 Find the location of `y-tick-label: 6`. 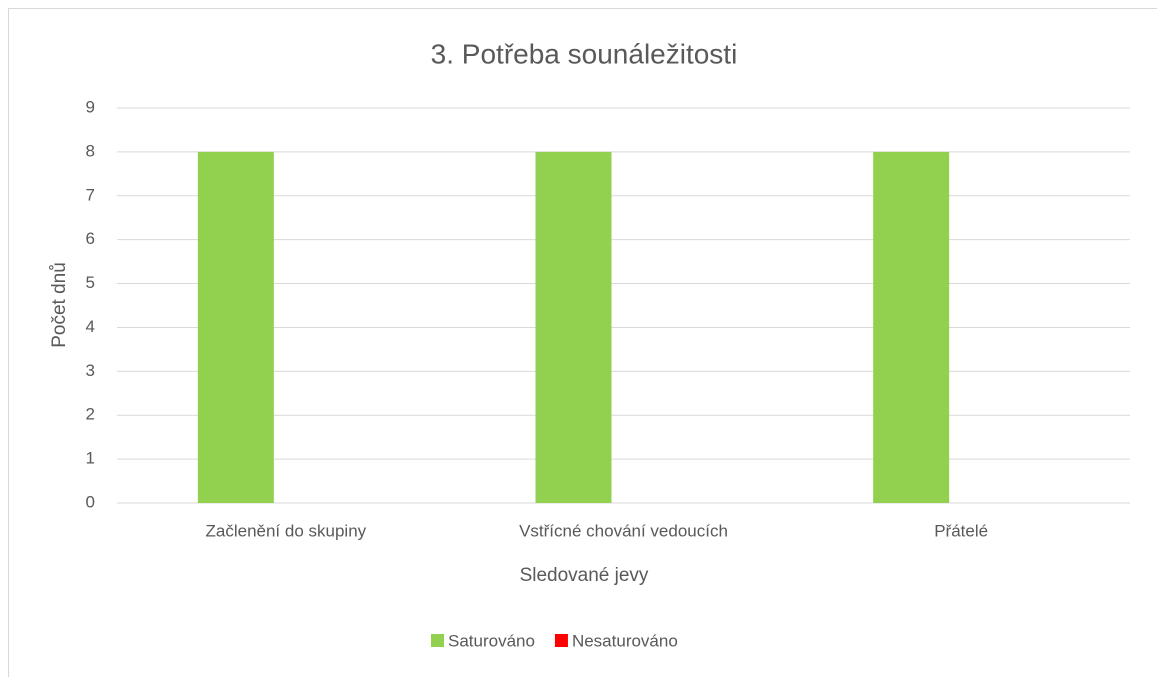

y-tick-label: 6 is located at coordinates (90, 238).